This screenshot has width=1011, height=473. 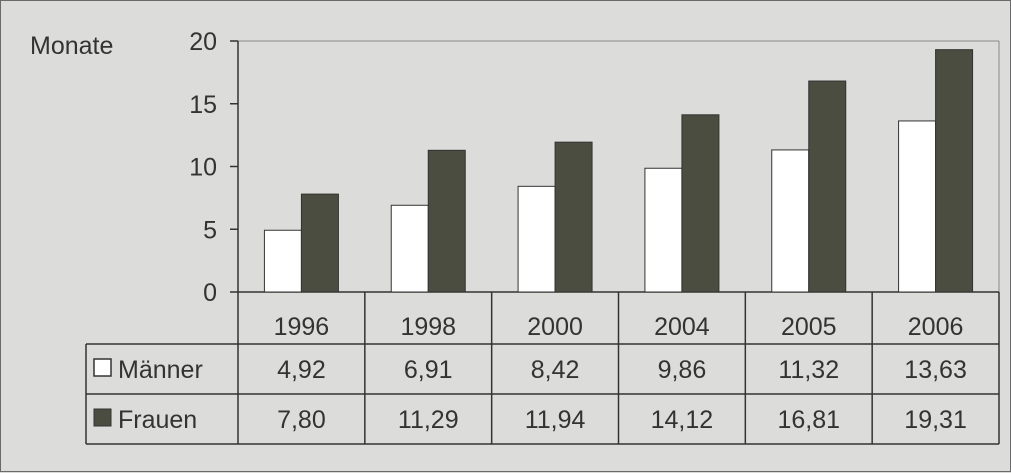 I want to click on data-label: 13,63, so click(x=935, y=370).